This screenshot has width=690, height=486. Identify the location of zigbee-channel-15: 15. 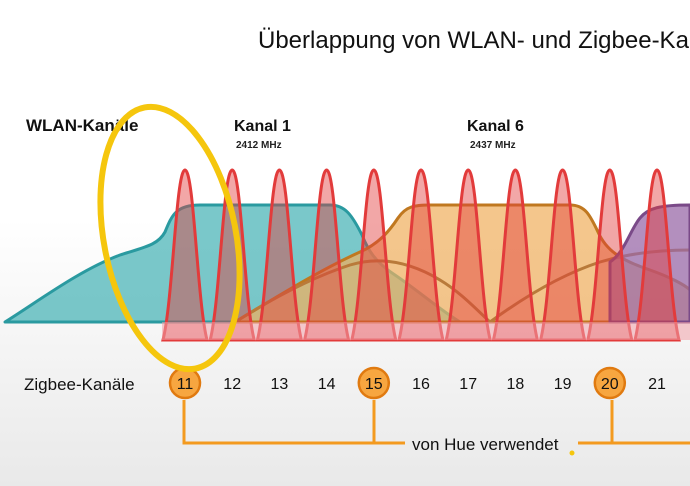
(374, 384).